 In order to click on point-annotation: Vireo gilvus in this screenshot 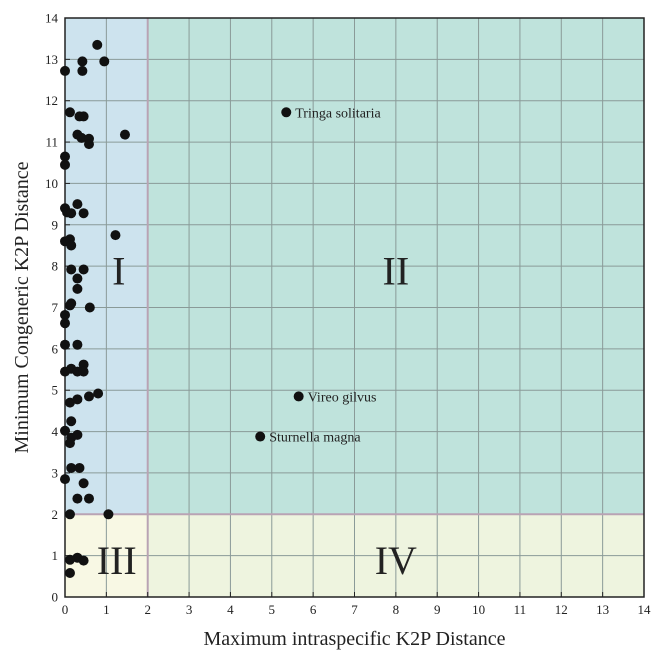, I will do `click(342, 397)`.